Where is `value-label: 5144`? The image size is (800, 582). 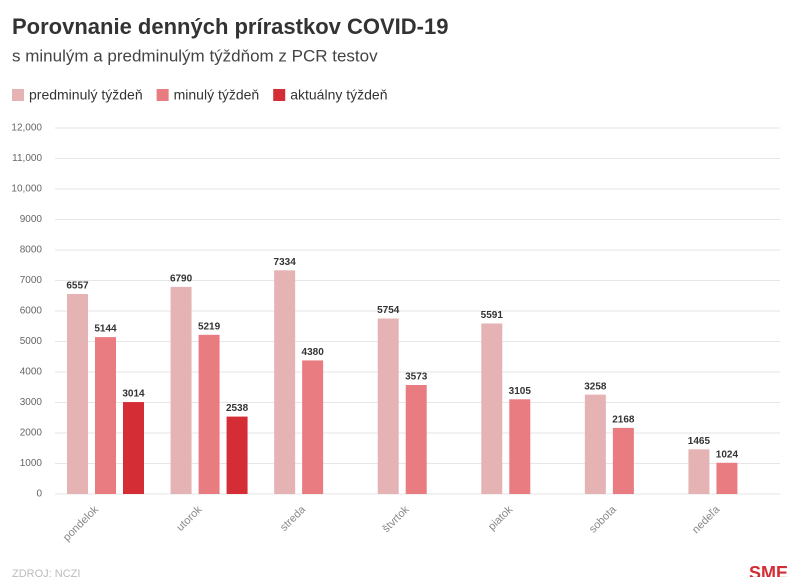 value-label: 5144 is located at coordinates (105, 329).